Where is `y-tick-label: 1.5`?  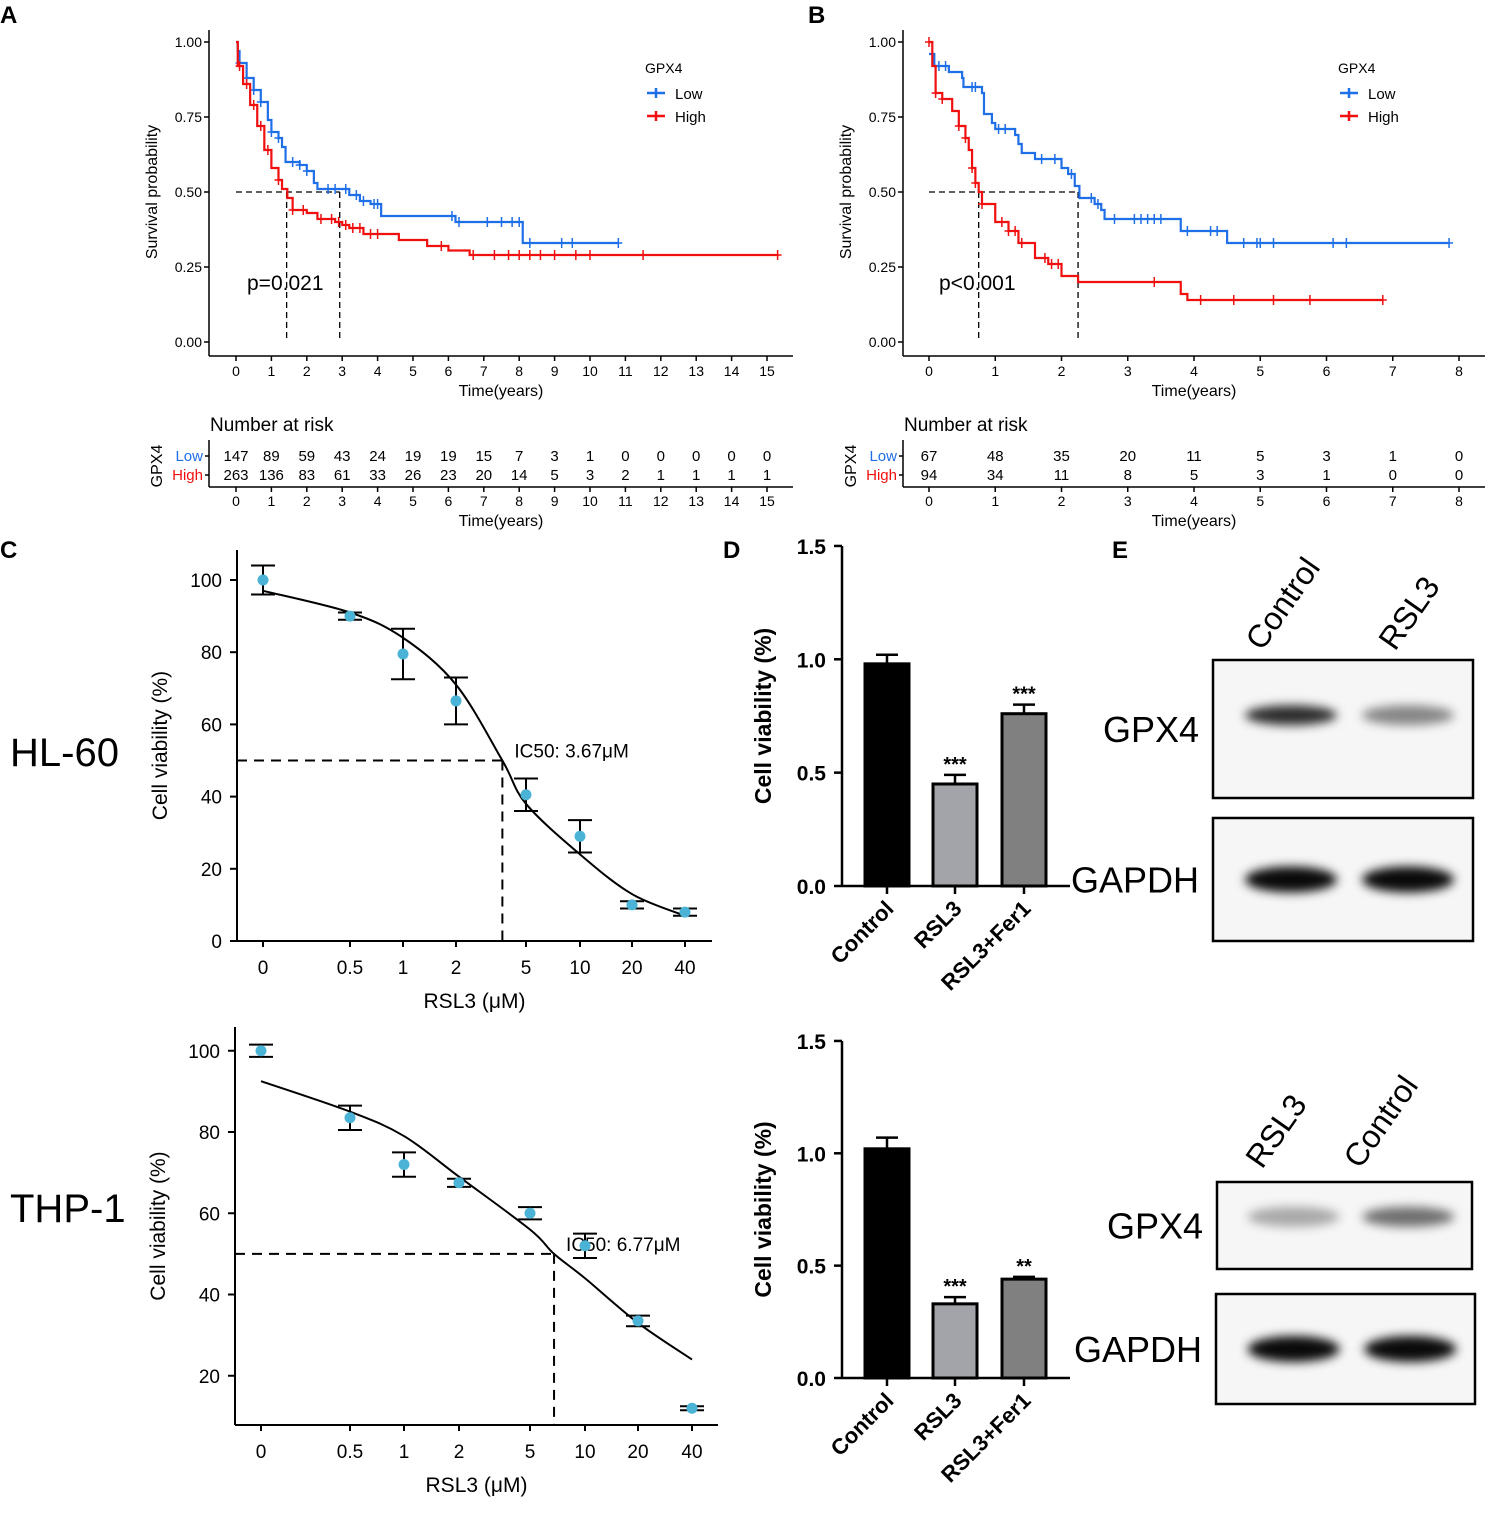 y-tick-label: 1.5 is located at coordinates (812, 1042).